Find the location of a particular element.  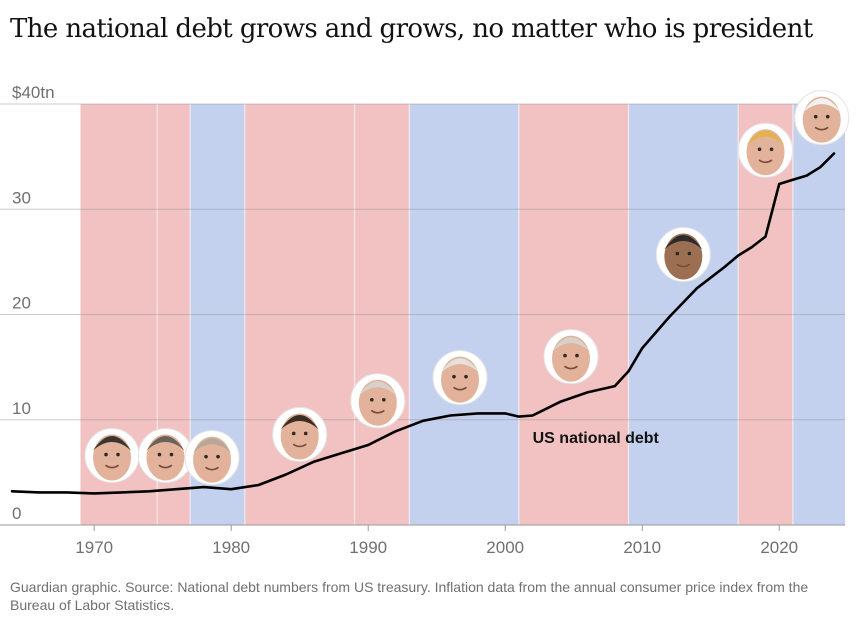

y-tick-label: 20 is located at coordinates (21, 303).